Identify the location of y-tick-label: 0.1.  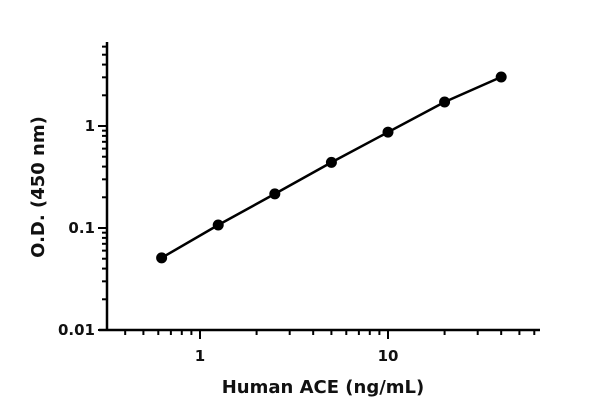
(81, 228).